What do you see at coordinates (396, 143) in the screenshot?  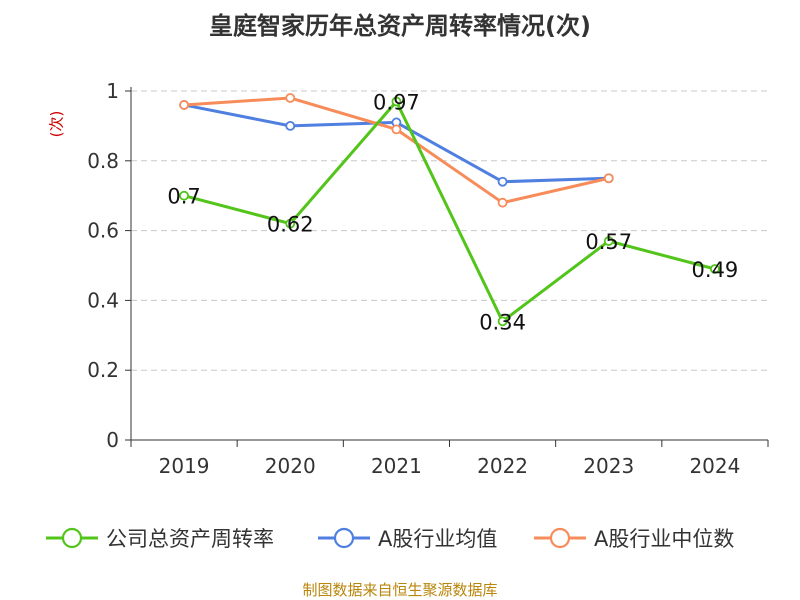 I see `series-line` at bounding box center [396, 143].